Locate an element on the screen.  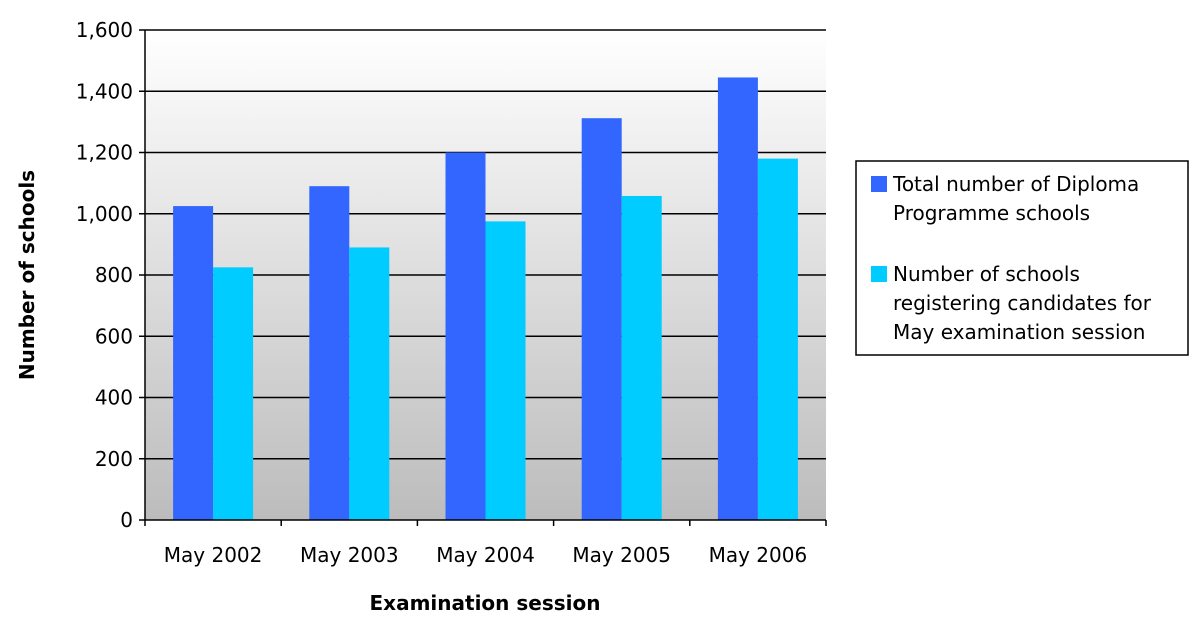
y-tick-label: 400 is located at coordinates (114, 398).